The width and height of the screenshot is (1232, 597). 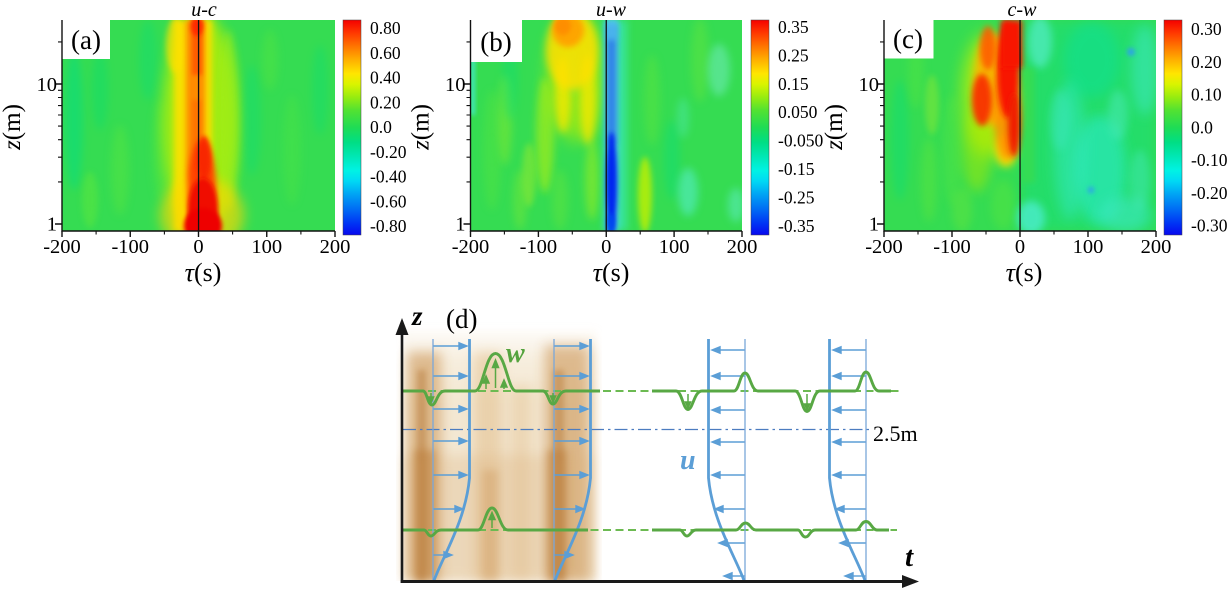 What do you see at coordinates (798, 112) in the screenshot?
I see `svg-text: 0.050` at bounding box center [798, 112].